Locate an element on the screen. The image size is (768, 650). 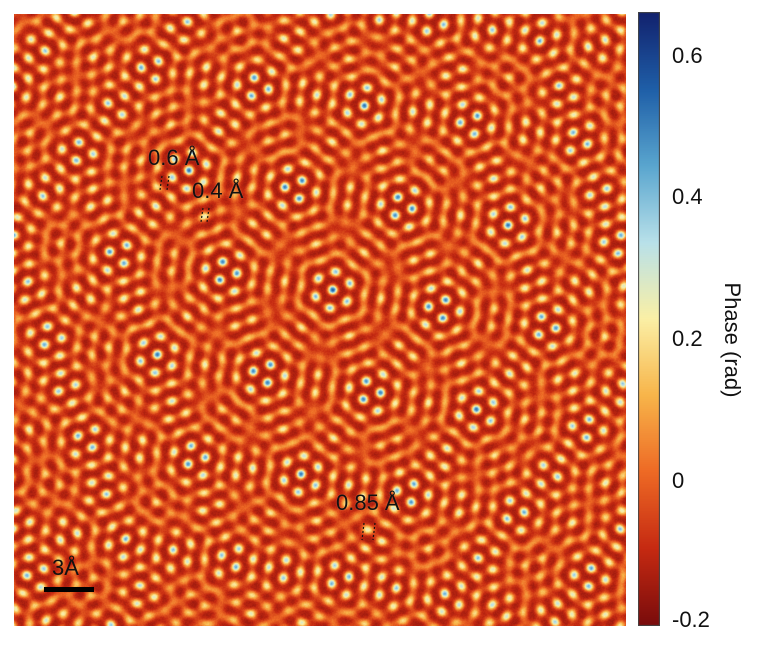
scalebar-label: 3Å is located at coordinates (65, 567).